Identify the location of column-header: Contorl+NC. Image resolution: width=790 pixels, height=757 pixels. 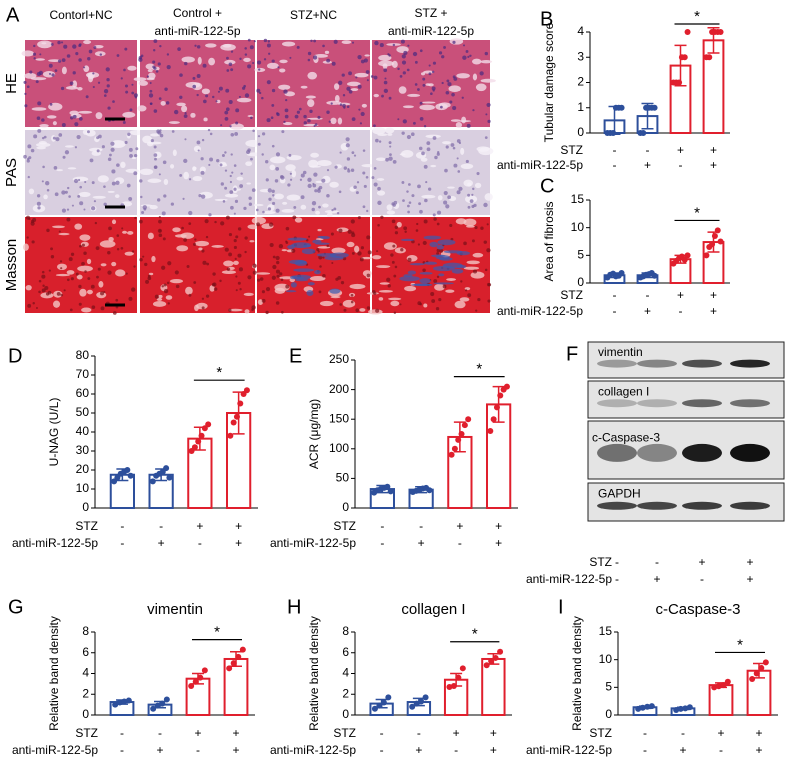
(80, 15).